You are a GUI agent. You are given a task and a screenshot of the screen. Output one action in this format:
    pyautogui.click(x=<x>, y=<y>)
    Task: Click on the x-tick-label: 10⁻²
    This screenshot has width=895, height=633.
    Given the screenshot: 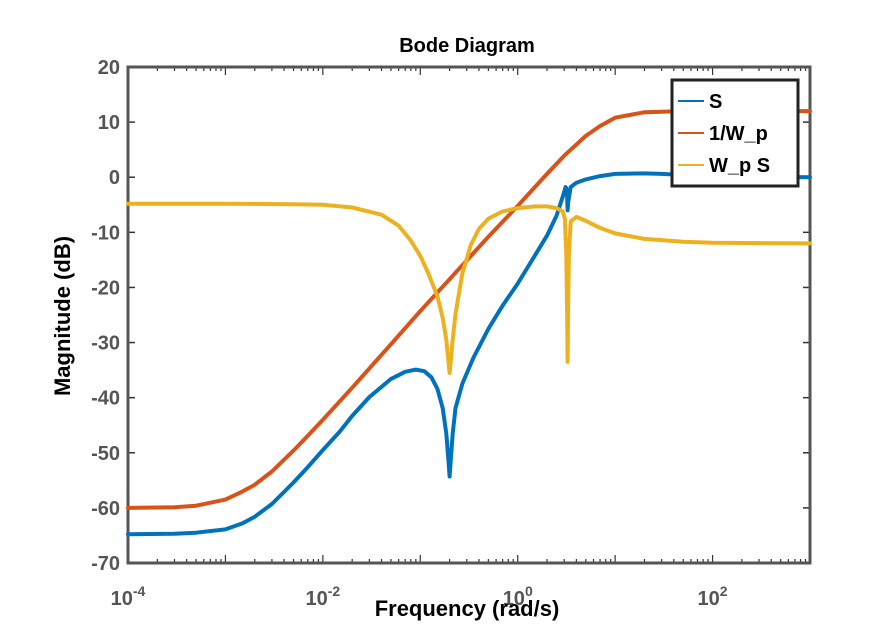 What is the action you would take?
    pyautogui.click(x=323, y=596)
    